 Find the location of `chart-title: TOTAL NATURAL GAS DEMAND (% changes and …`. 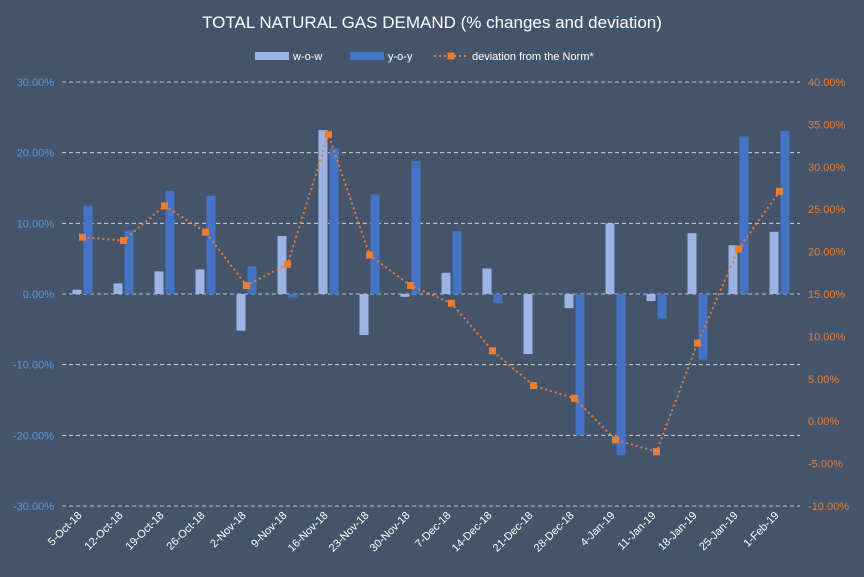

chart-title: TOTAL NATURAL GAS DEMAND (% changes and … is located at coordinates (432, 22).